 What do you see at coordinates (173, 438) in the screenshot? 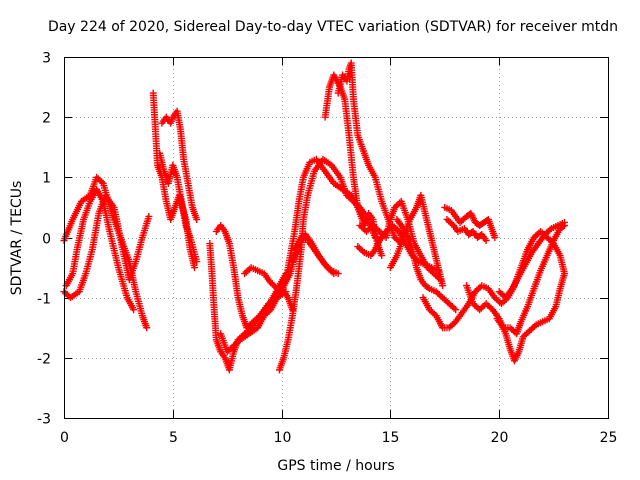
I see `x-tick-label: 5` at bounding box center [173, 438].